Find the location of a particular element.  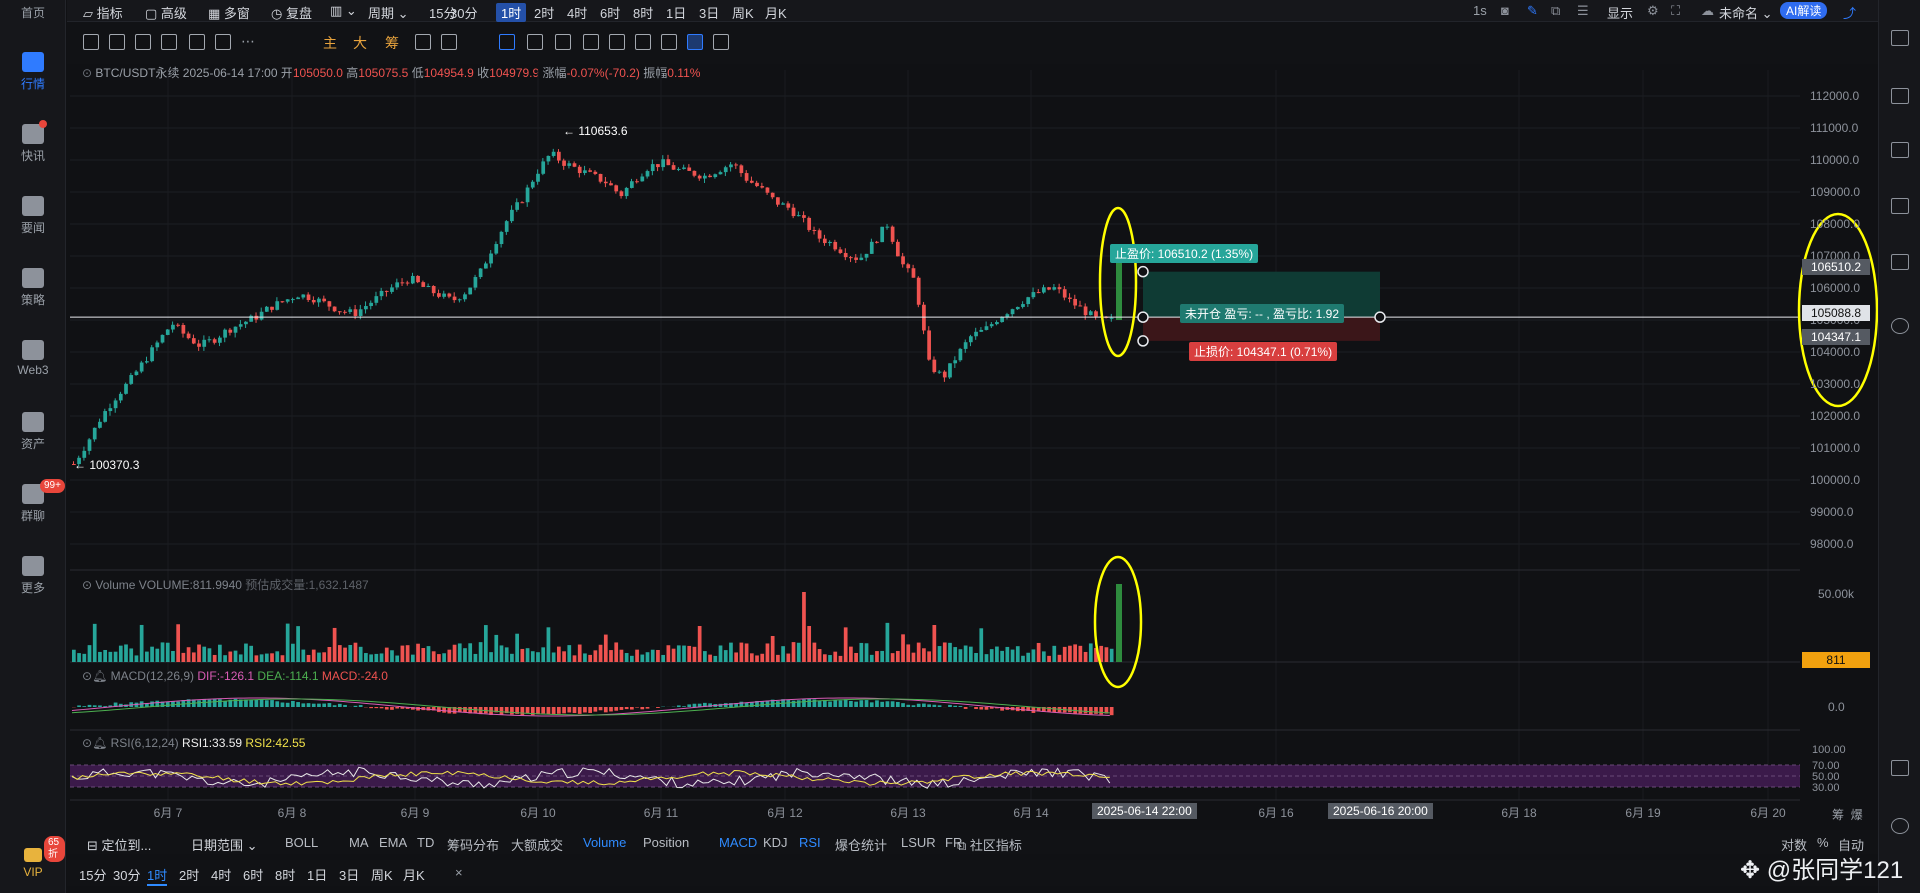

main-indicator-td: TD is located at coordinates (426, 842).